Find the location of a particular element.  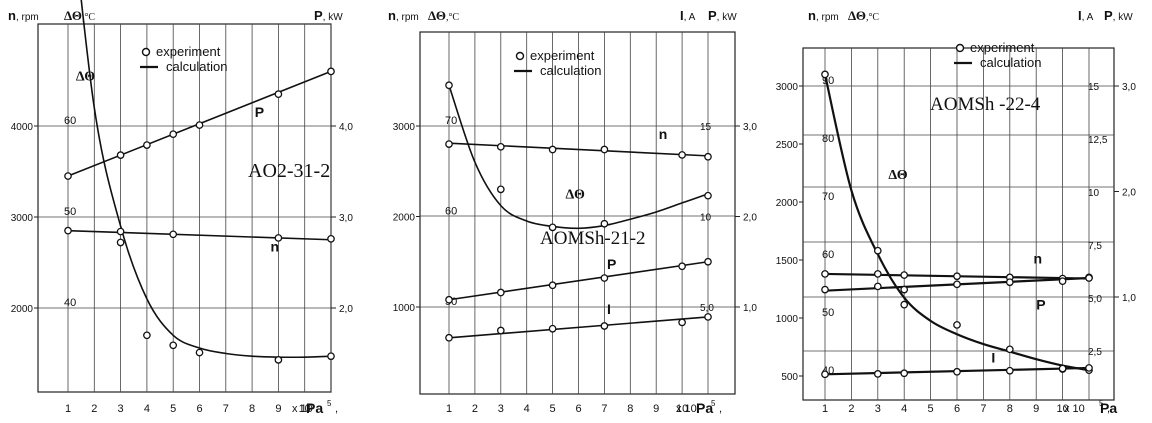

x-axis-suffix: x 10 is located at coordinates (302, 409).